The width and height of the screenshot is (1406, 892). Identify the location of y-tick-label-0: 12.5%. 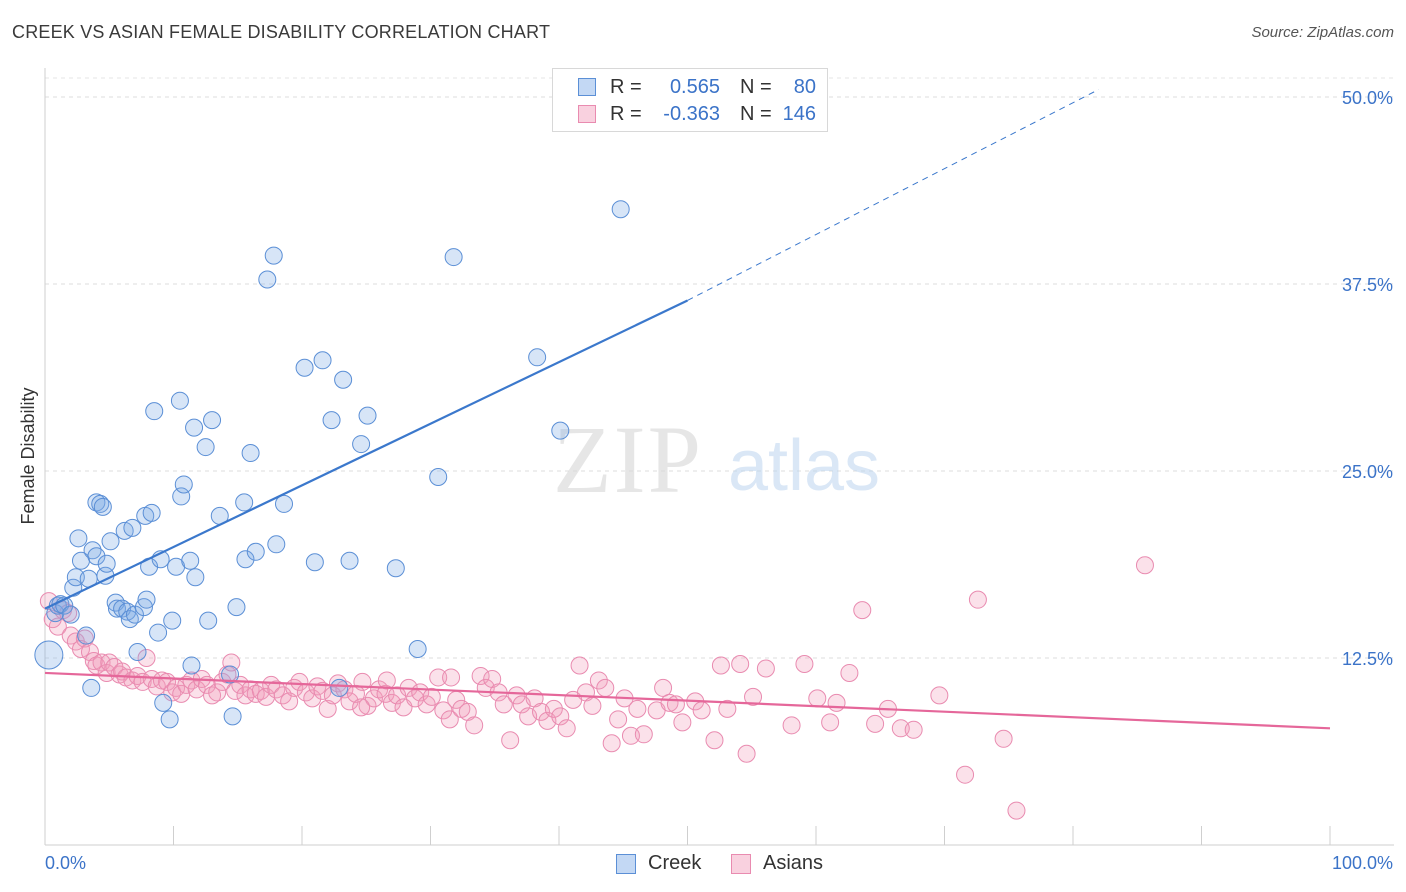
(1367, 659).